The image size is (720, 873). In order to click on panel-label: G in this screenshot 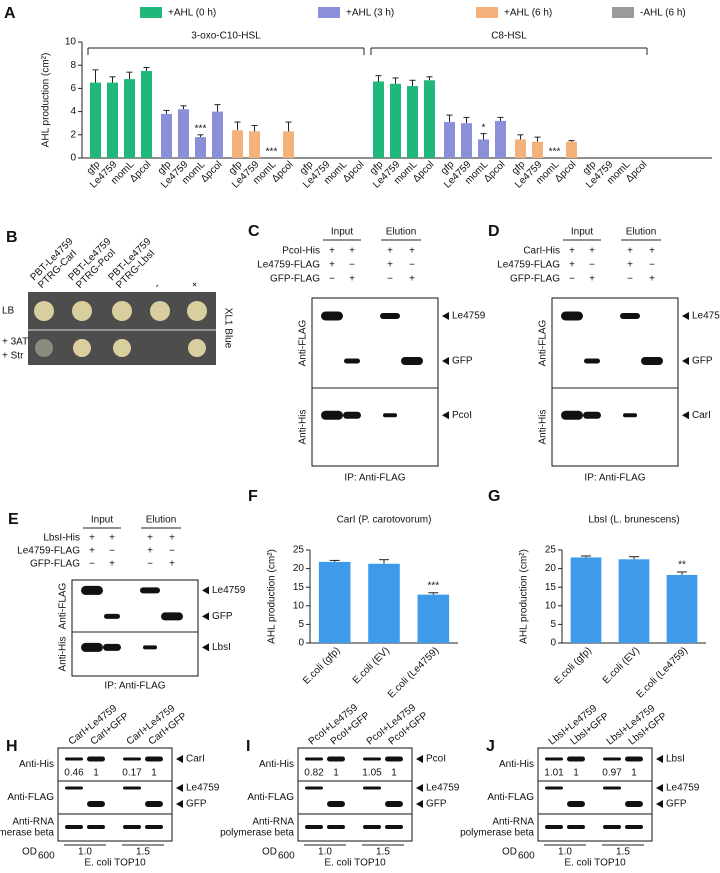, I will do `click(494, 496)`.